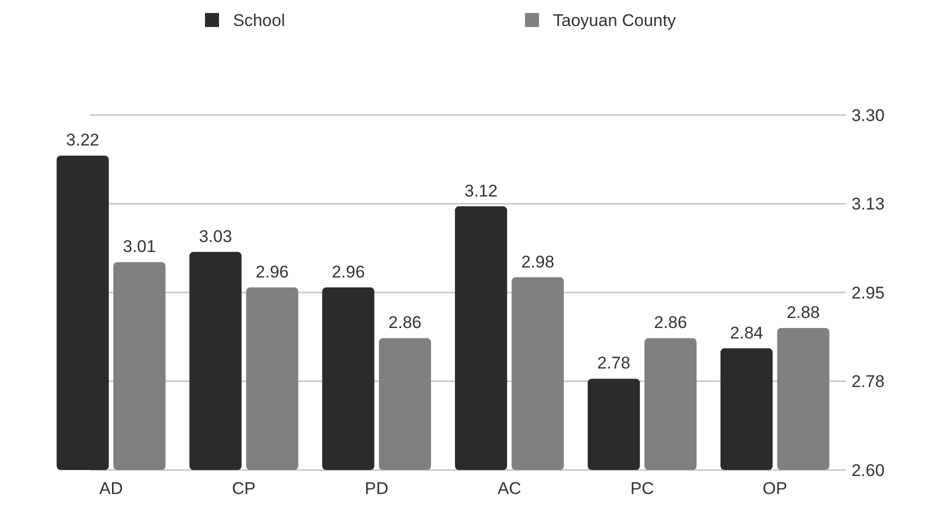 The height and width of the screenshot is (512, 926). What do you see at coordinates (537, 262) in the screenshot?
I see `data-label: 2.98` at bounding box center [537, 262].